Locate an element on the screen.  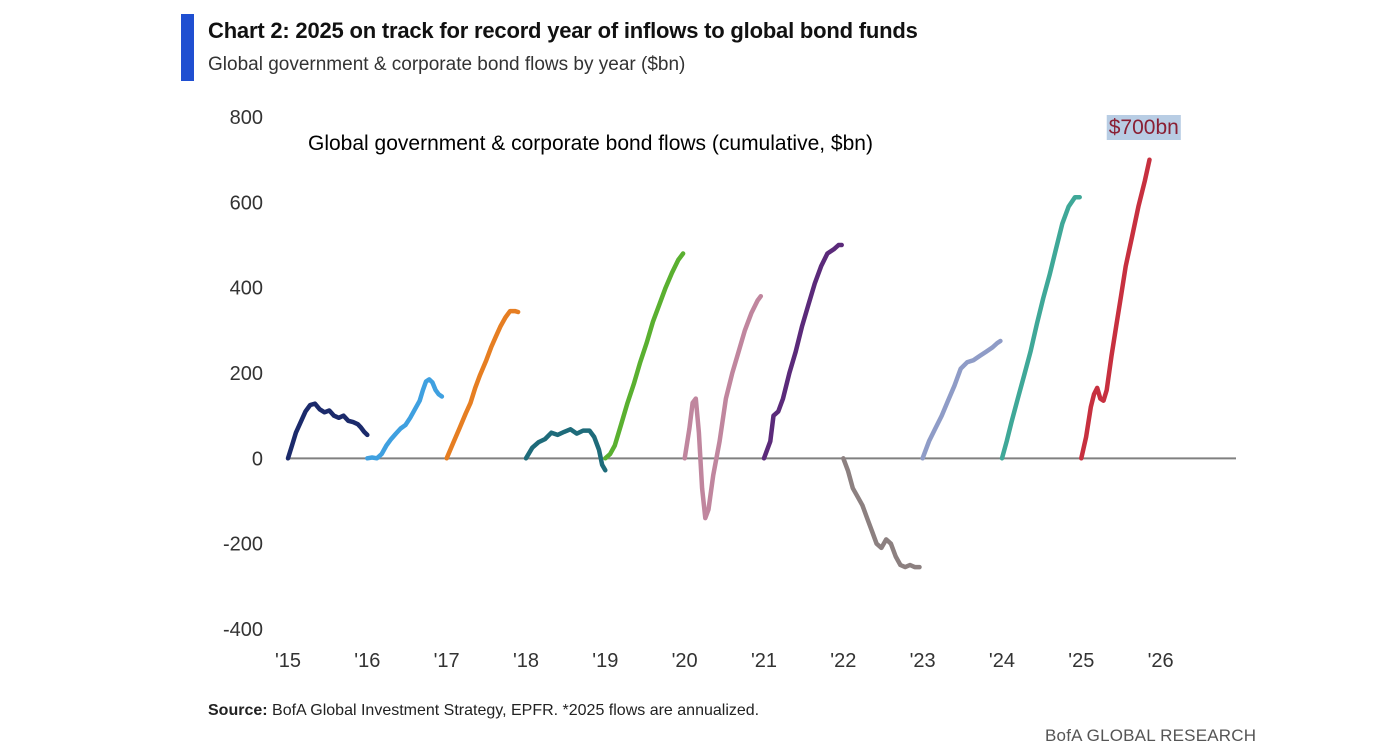
brand-footer: BofA GLOBAL RESEARCH is located at coordinates (1151, 735).